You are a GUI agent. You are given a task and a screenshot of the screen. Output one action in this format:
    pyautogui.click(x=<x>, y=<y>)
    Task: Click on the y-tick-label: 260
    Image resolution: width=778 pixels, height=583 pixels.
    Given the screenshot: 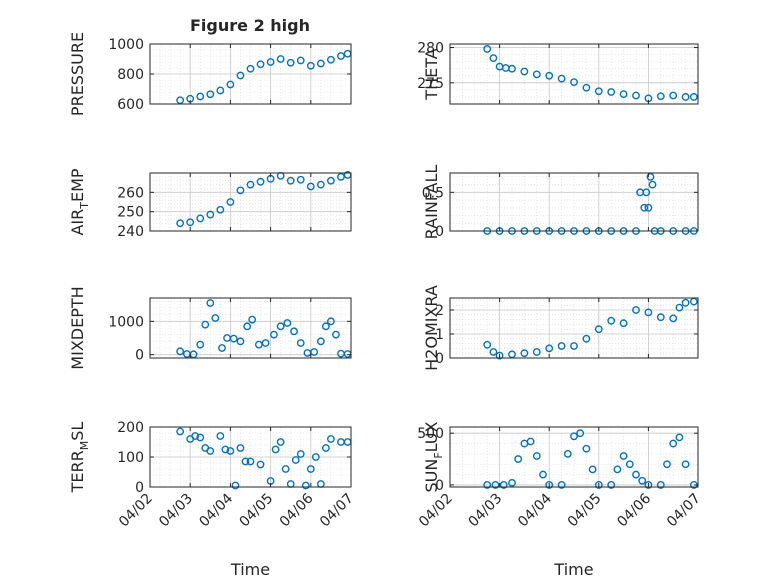 What is the action you would take?
    pyautogui.click(x=130, y=193)
    